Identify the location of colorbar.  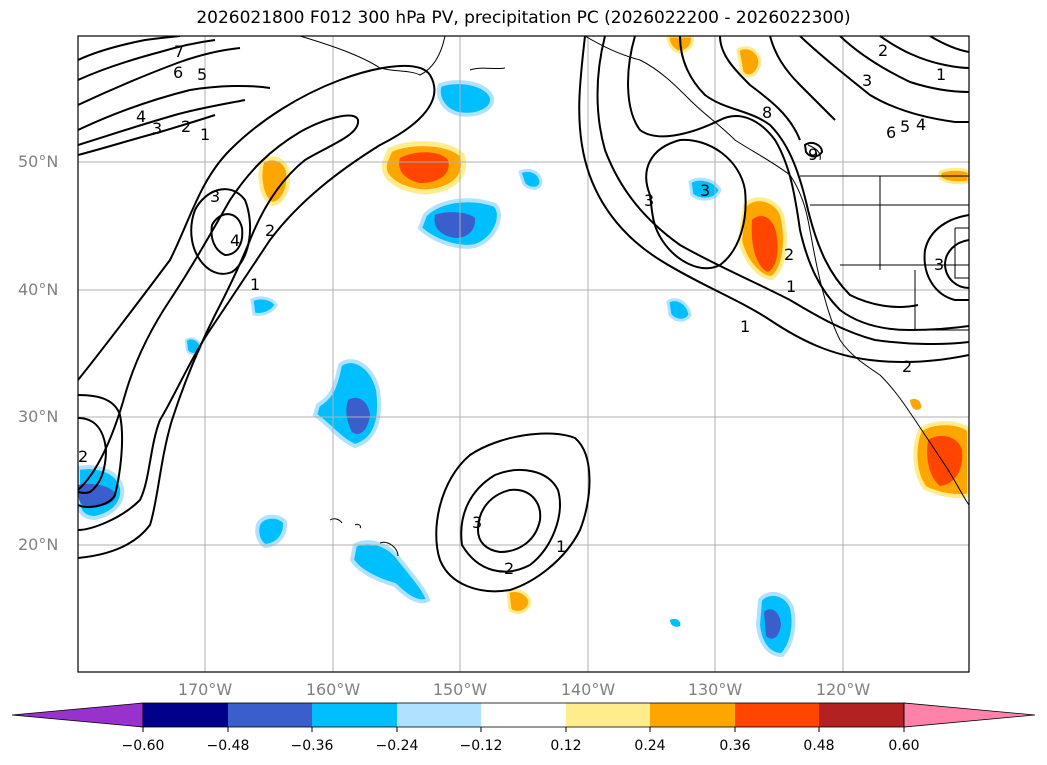
(523, 717).